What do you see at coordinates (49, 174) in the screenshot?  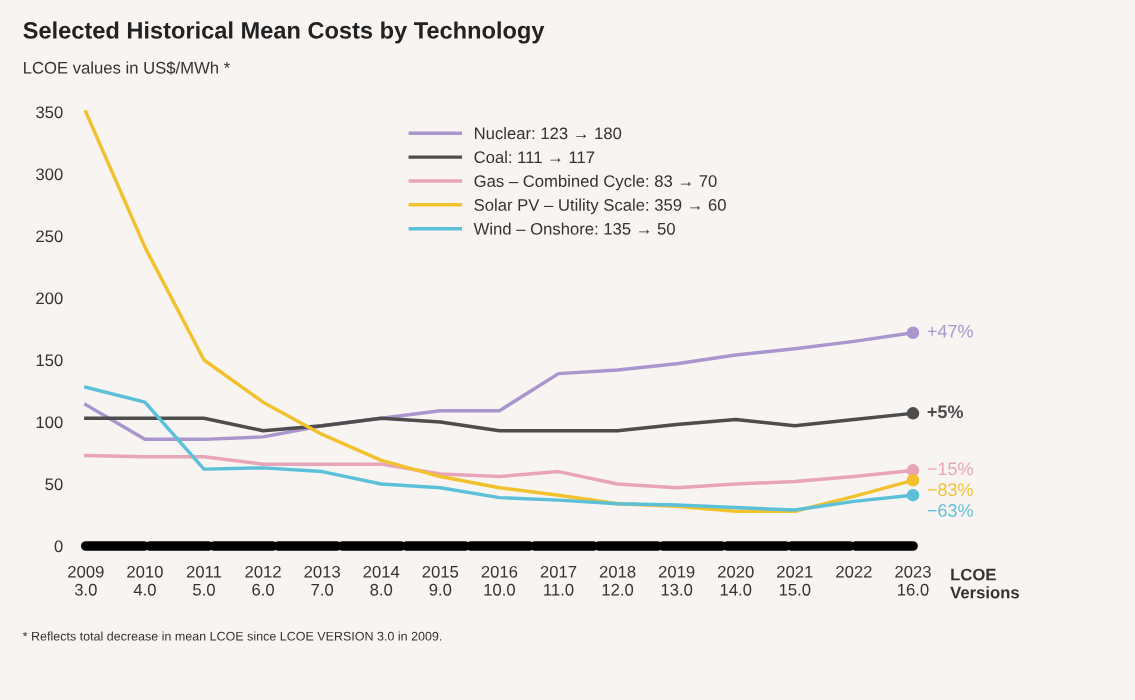 I see `y-tick-label: 300` at bounding box center [49, 174].